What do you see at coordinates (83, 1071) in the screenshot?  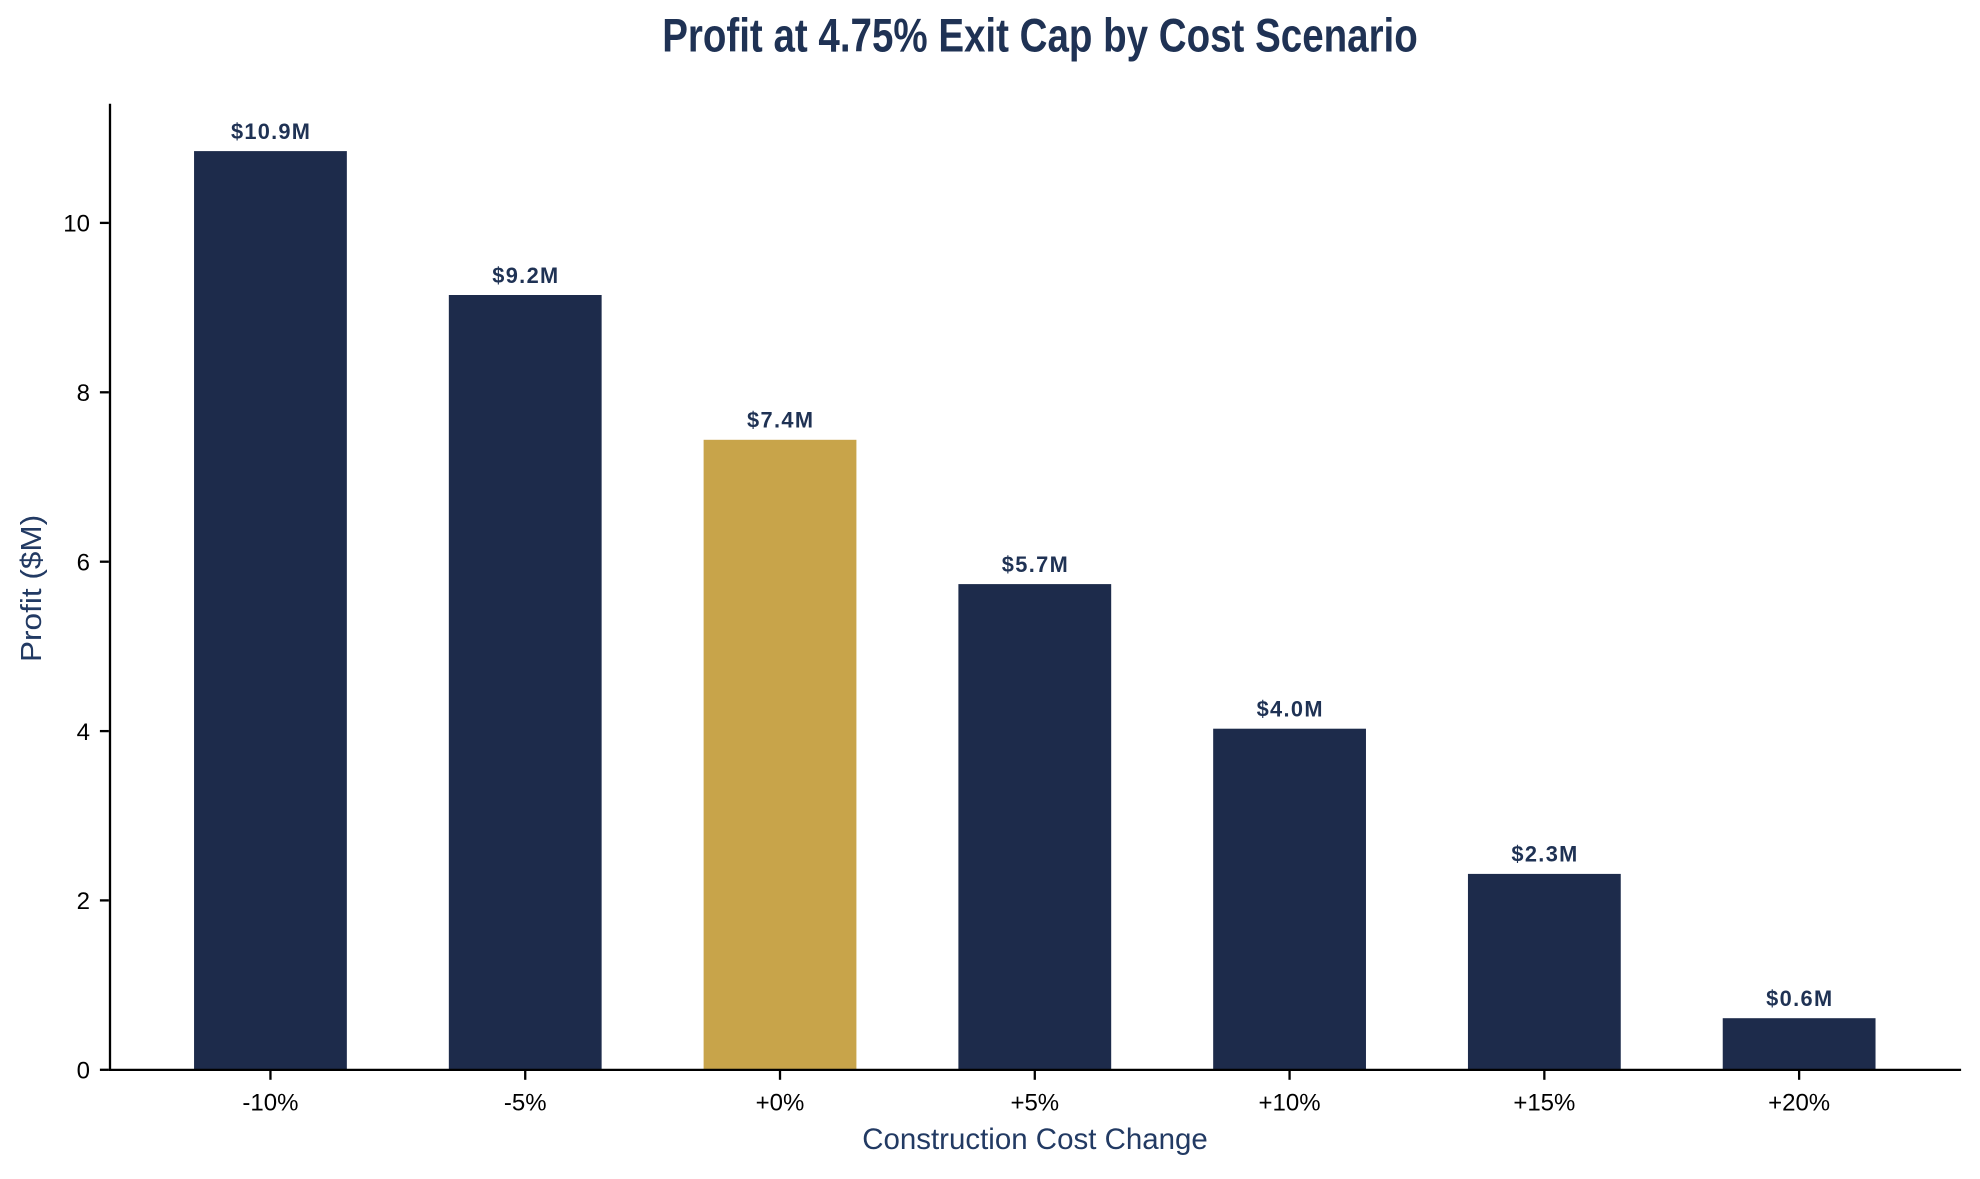 I see `svg-text: 0` at bounding box center [83, 1071].